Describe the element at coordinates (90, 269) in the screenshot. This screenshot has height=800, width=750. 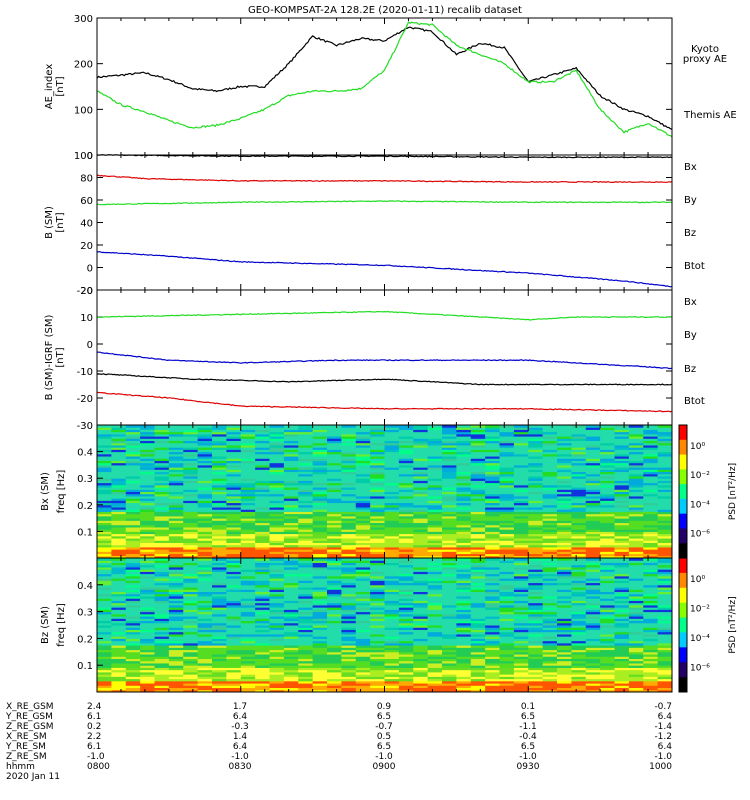
I see `y-tick-label: 0` at that location.